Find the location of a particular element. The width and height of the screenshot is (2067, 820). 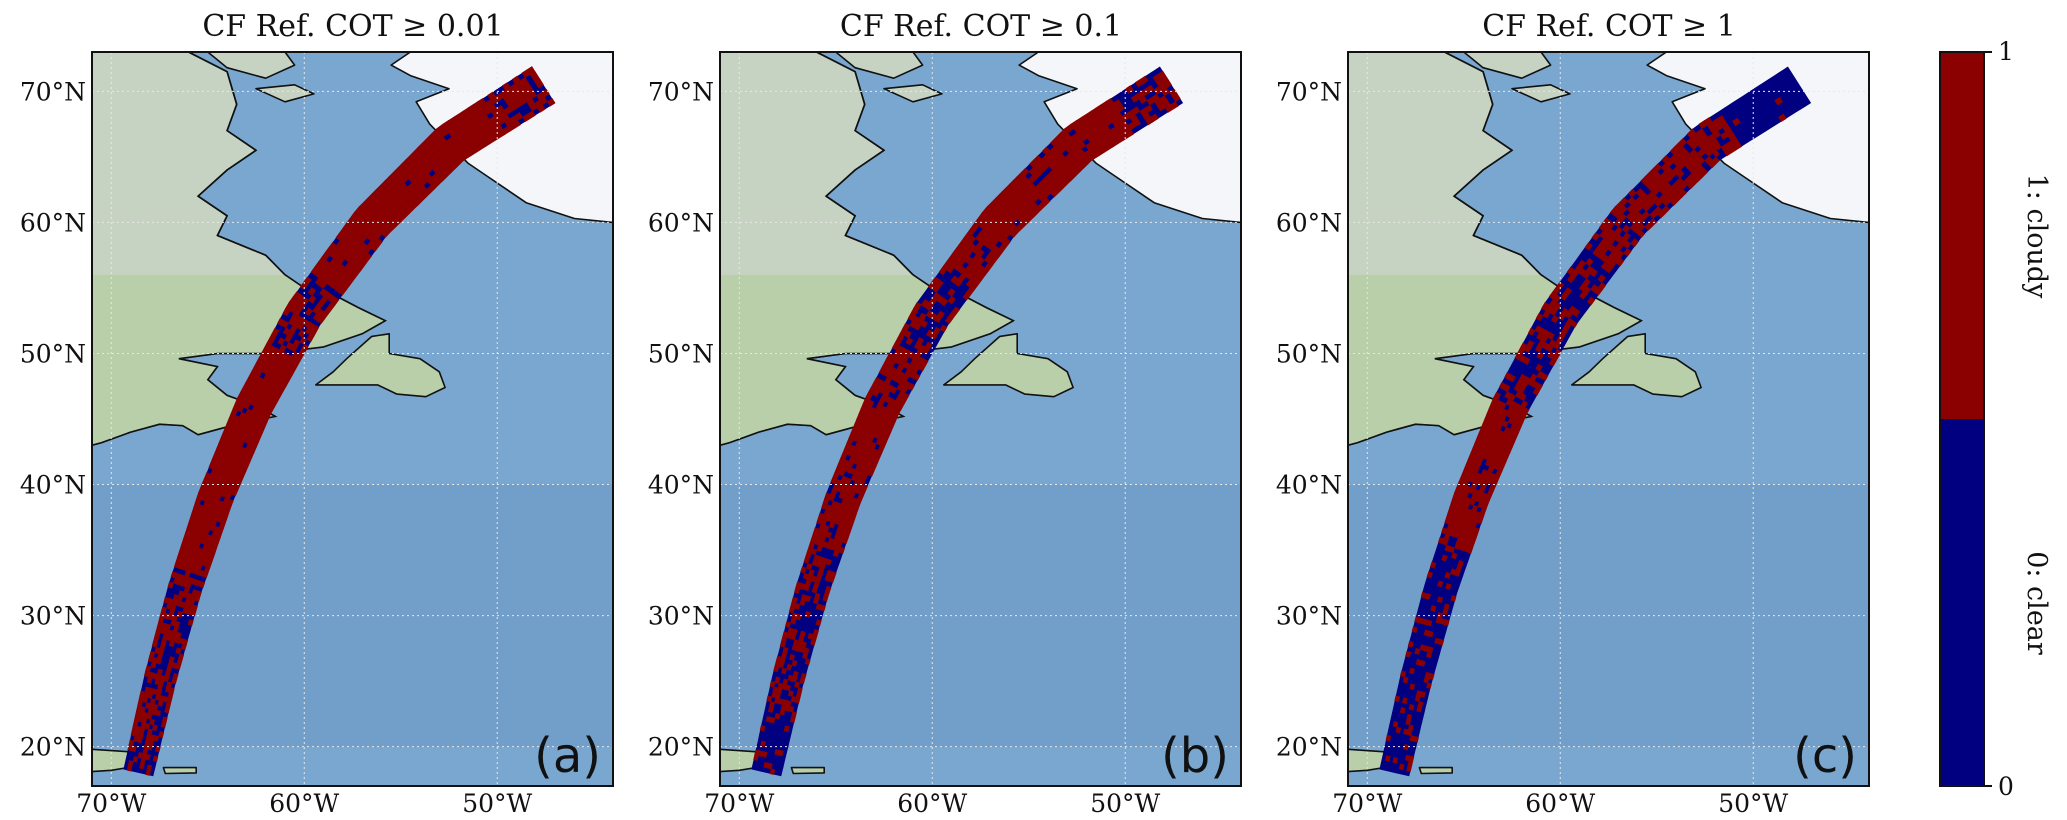

colorbar-min-label: 0 is located at coordinates (2006, 786).